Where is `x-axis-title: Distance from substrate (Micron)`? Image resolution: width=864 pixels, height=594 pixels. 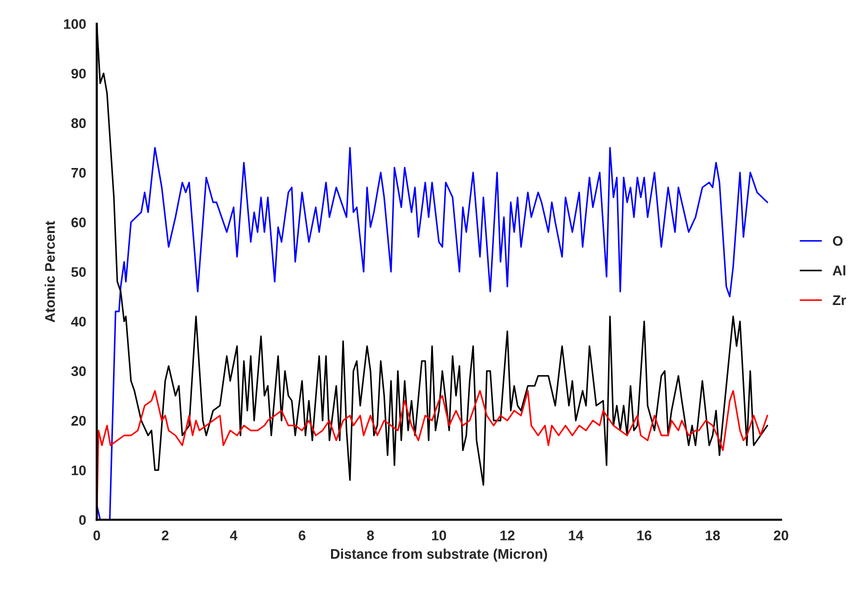 x-axis-title: Distance from substrate (Micron) is located at coordinates (439, 555).